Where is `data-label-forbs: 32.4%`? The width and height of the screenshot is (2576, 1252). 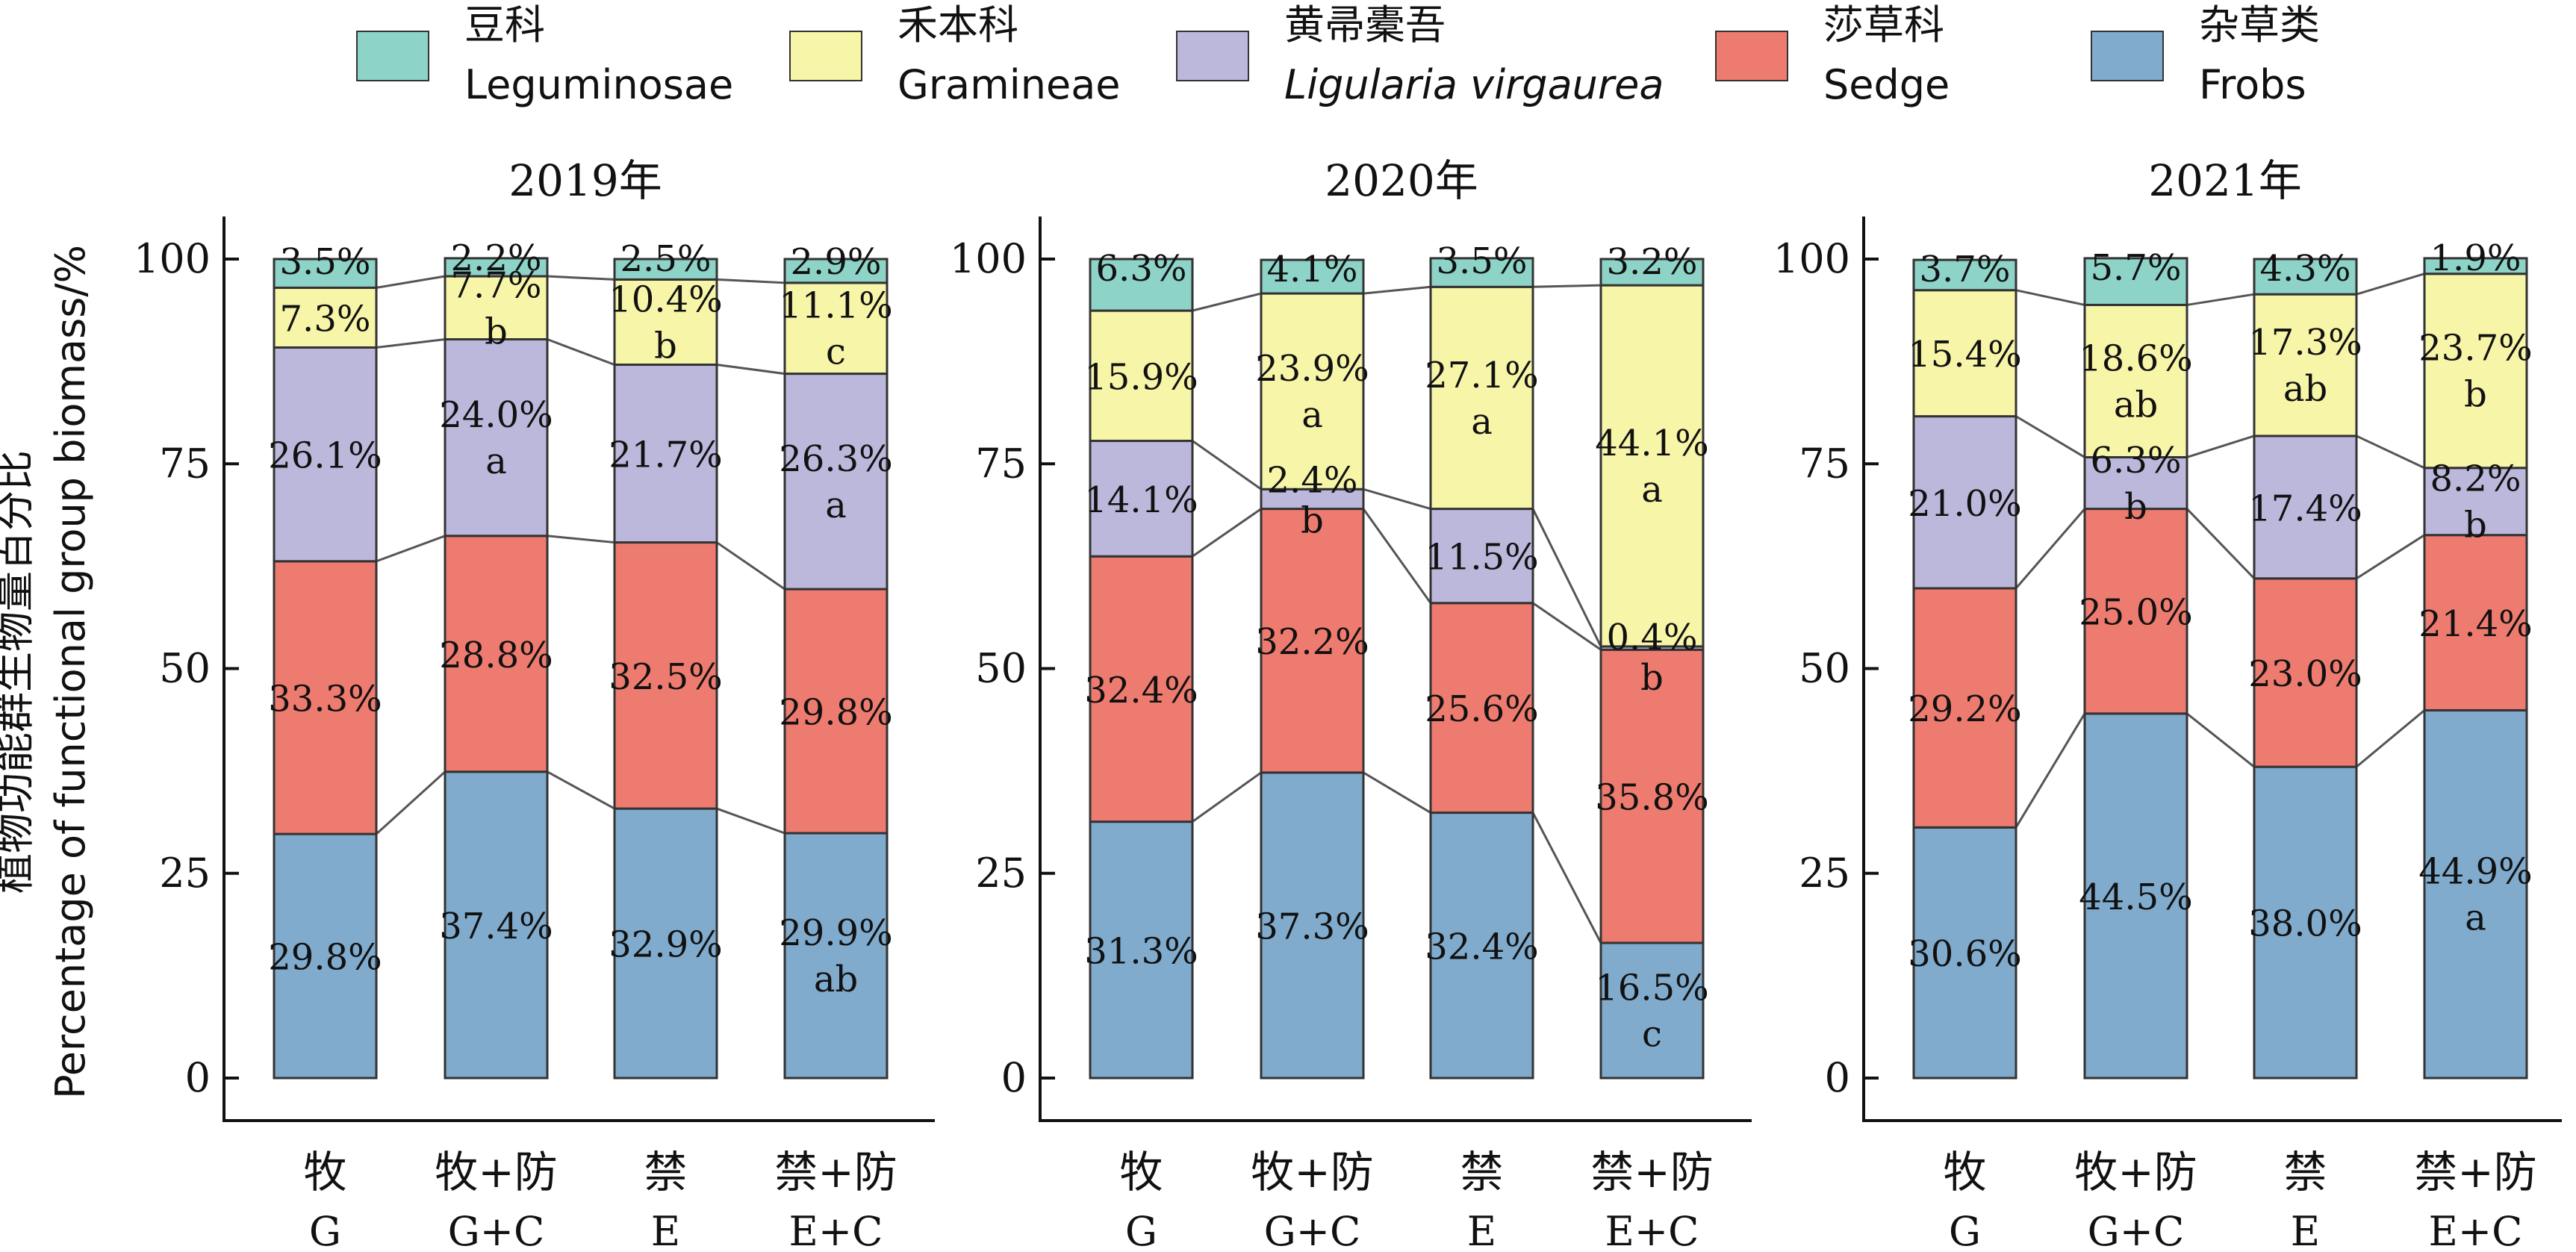 data-label-forbs: 32.4% is located at coordinates (1481, 947).